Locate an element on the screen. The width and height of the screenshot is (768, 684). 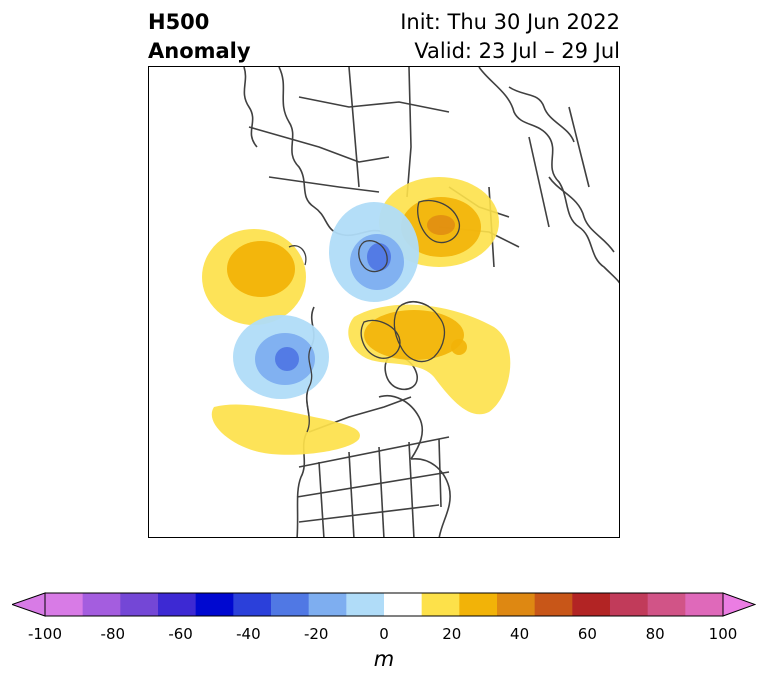
colorbar-tick-label: 0 is located at coordinates (384, 634).